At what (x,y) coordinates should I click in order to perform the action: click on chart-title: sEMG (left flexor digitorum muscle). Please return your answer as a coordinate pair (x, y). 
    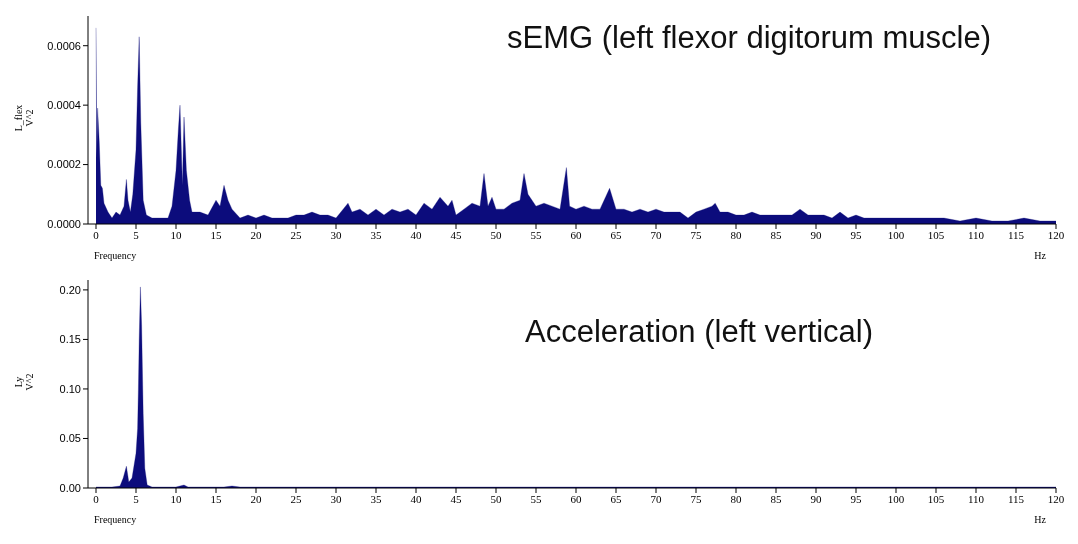
    Looking at the image, I should click on (749, 37).